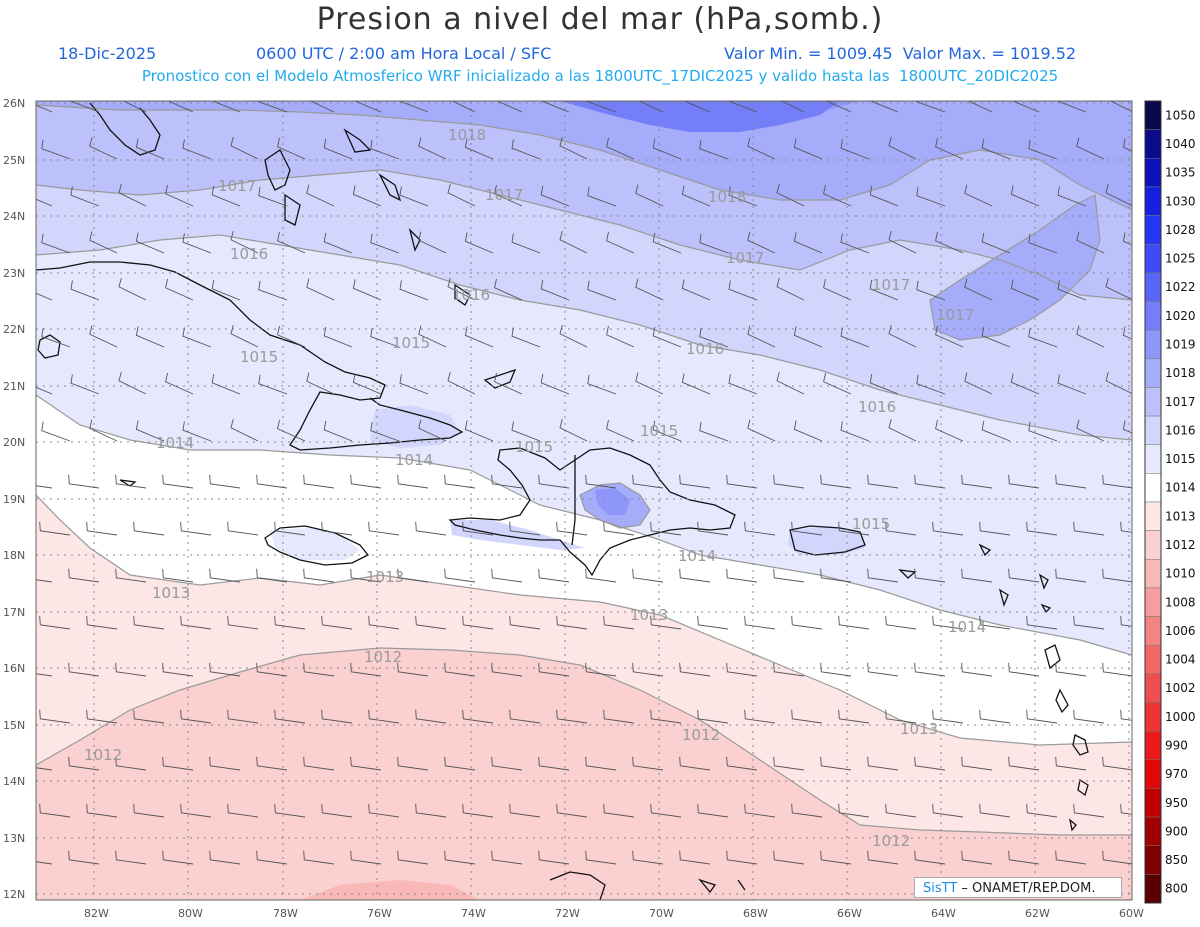 The width and height of the screenshot is (1200, 927). Describe the element at coordinates (379, 913) in the screenshot. I see `lon-label: 76W` at that location.